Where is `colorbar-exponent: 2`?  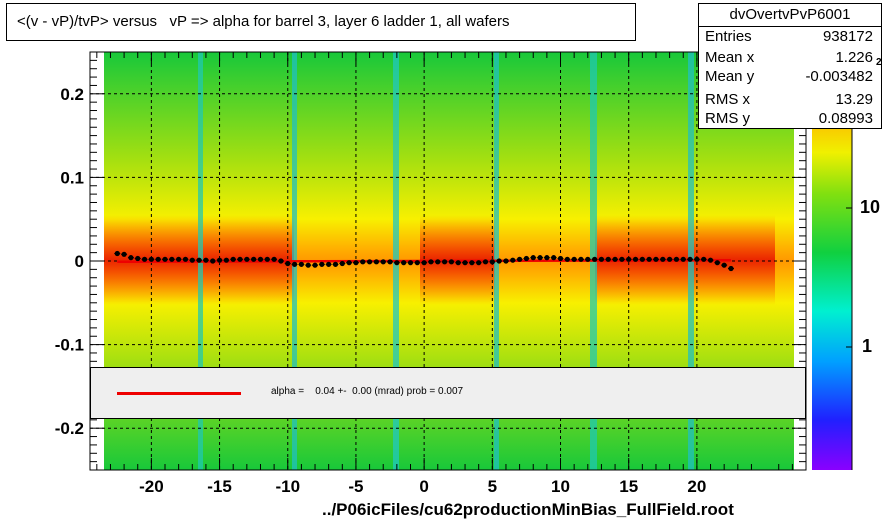 colorbar-exponent: 2 is located at coordinates (879, 62).